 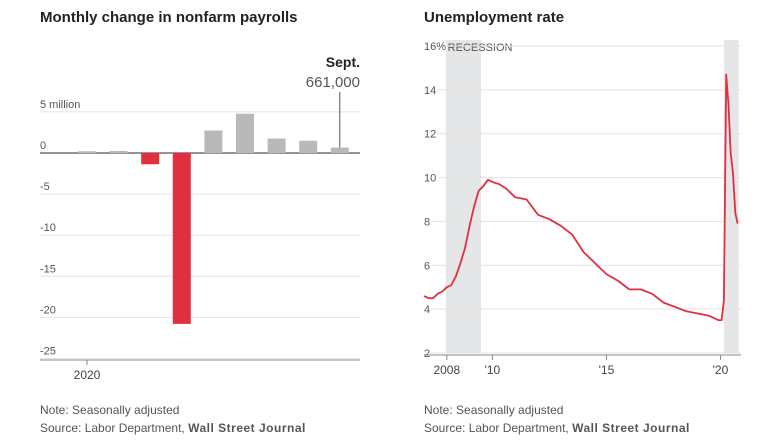 I want to click on y-tick-label: -25, so click(x=48, y=352).